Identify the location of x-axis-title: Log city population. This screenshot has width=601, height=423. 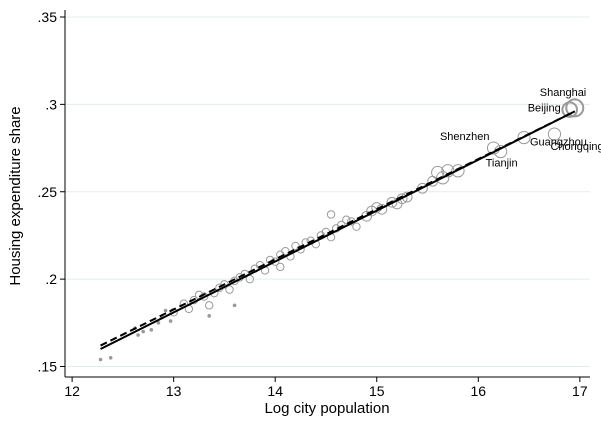
(326, 408).